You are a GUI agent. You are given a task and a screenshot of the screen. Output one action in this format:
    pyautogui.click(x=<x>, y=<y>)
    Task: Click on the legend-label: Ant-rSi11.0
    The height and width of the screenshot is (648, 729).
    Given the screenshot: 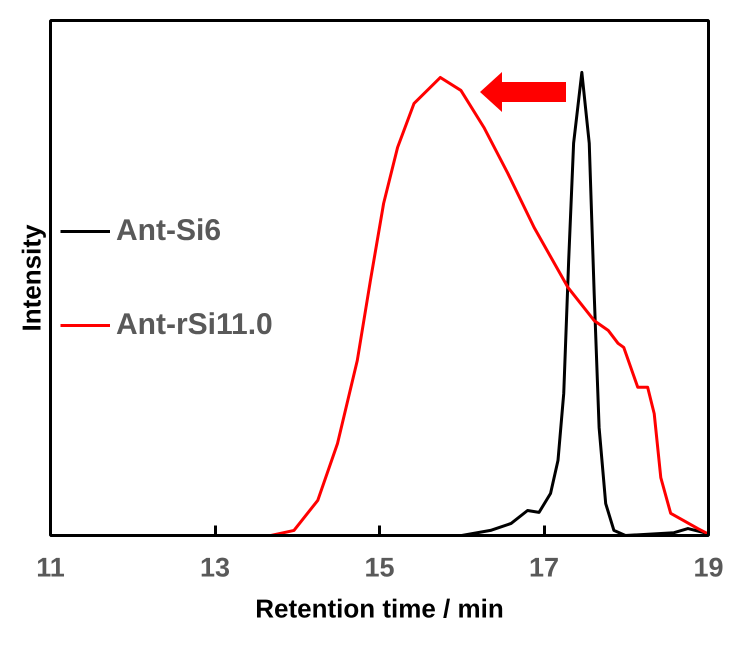 What is the action you would take?
    pyautogui.click(x=194, y=325)
    